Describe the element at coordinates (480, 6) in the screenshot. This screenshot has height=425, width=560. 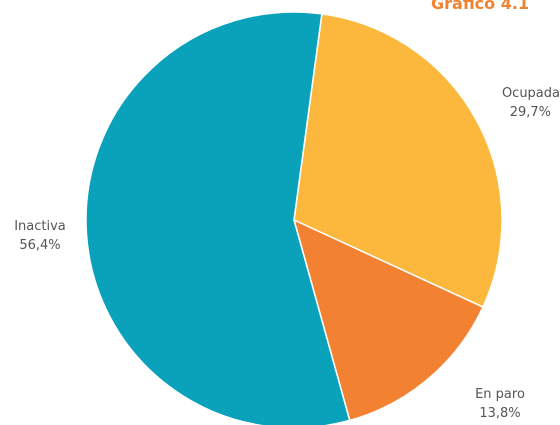
I see `chart-title: Gráfico 4.1` at that location.